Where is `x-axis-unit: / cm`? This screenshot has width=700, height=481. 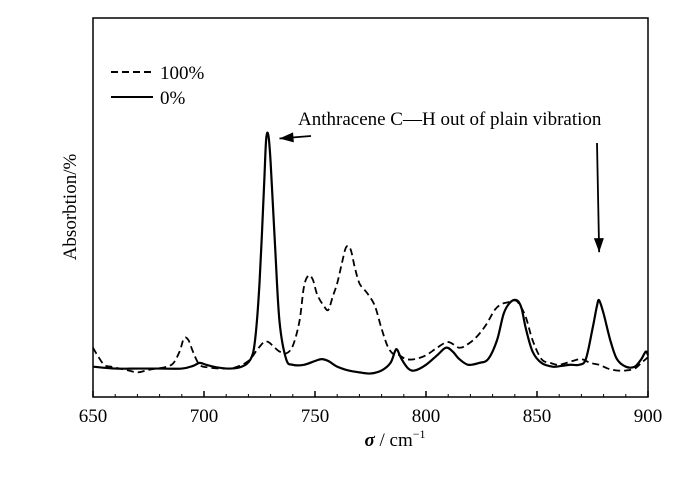 x-axis-unit: / cm is located at coordinates (394, 440).